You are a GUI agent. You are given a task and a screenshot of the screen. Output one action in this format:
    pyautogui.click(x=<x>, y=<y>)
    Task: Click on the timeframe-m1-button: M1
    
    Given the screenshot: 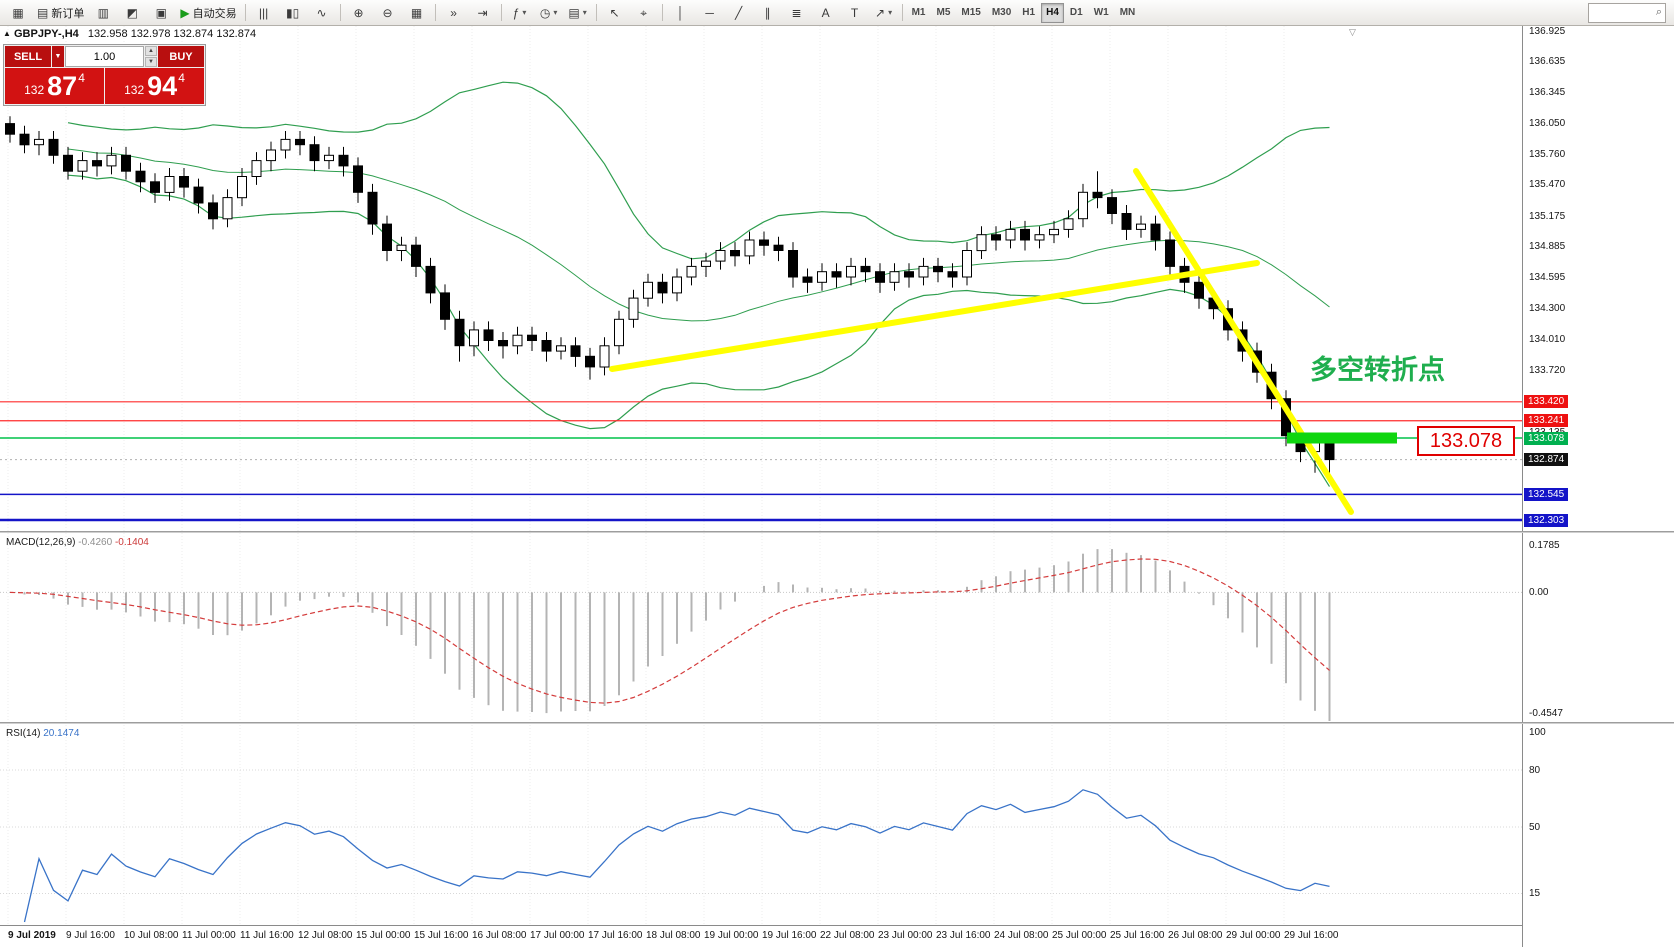 What is the action you would take?
    pyautogui.click(x=918, y=12)
    